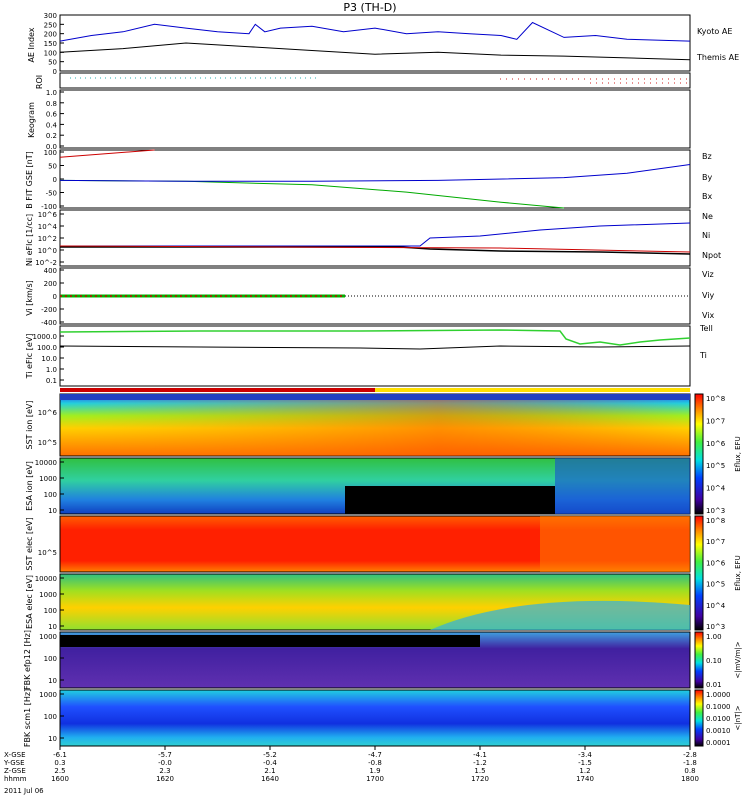  What do you see at coordinates (51, 93) in the screenshot?
I see `keogram-tick-0: 1.0` at bounding box center [51, 93].